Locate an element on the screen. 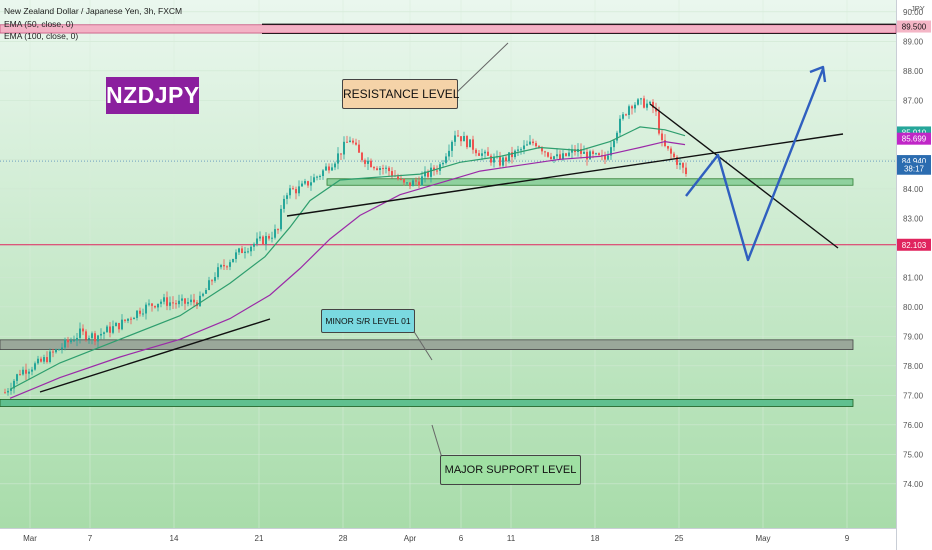  ema100-legend: EMA (100, close, 0) is located at coordinates (41, 36).